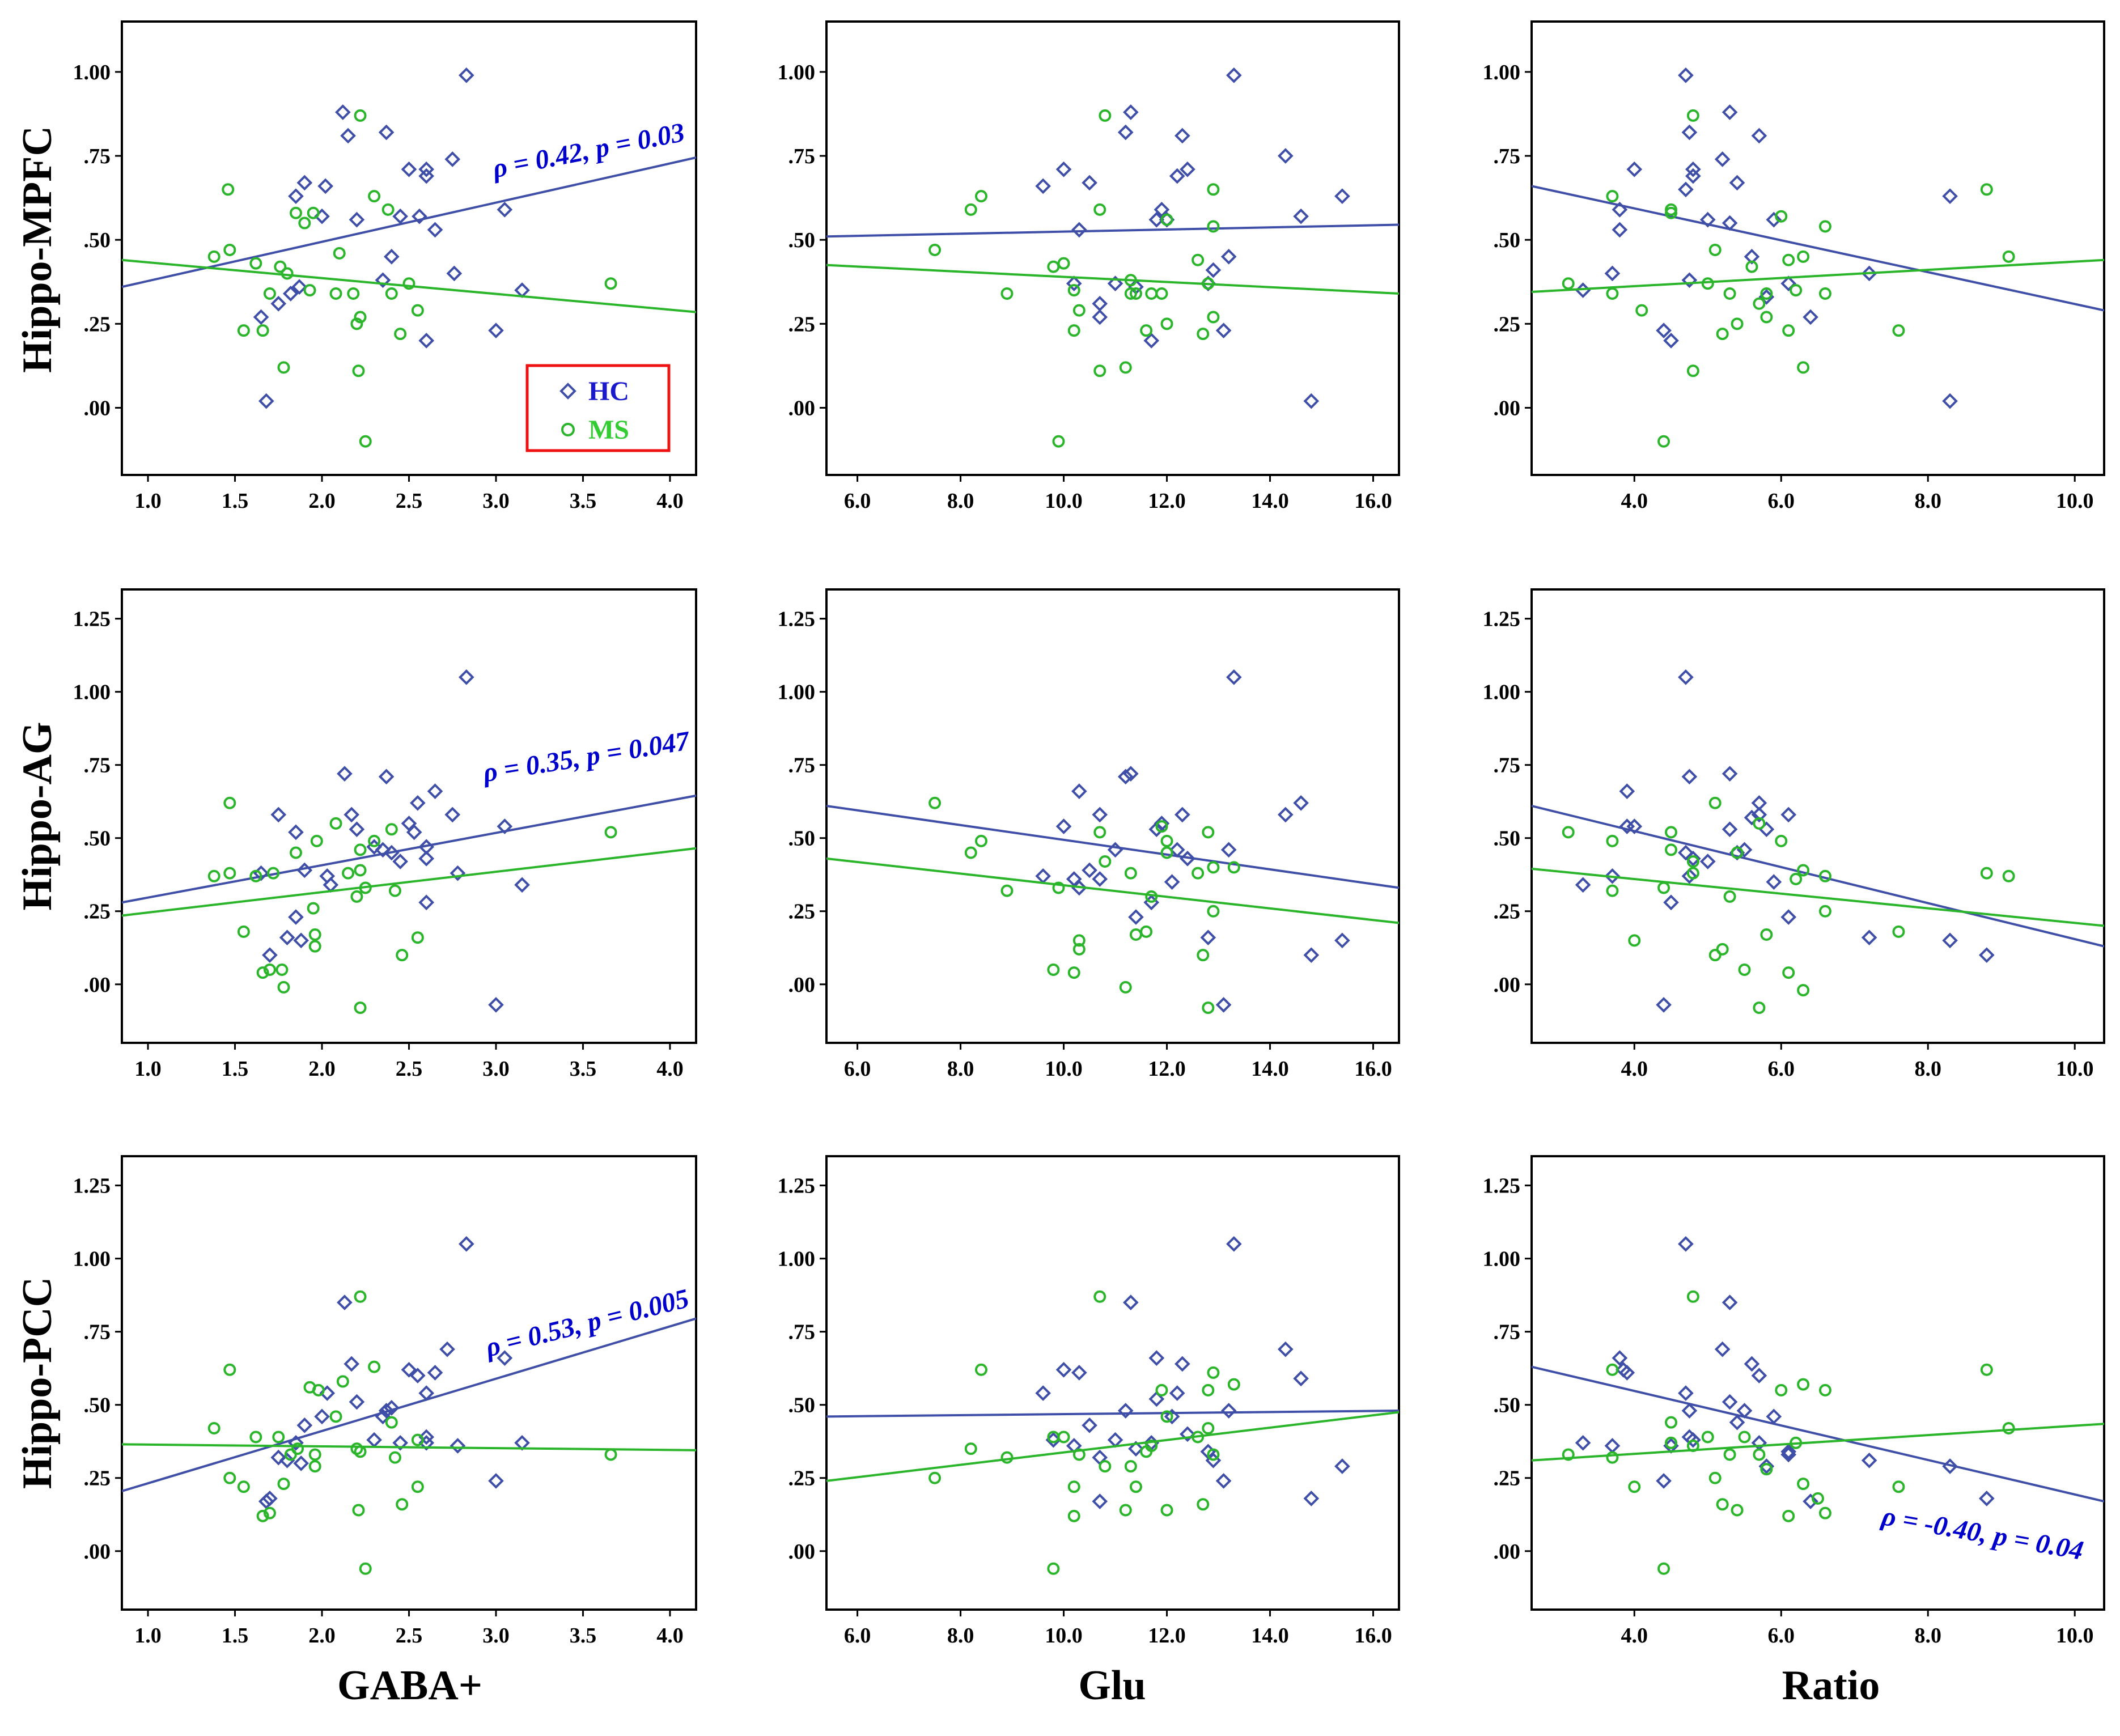 This screenshot has height=1736, width=2120. What do you see at coordinates (598, 408) in the screenshot?
I see `legend-box` at bounding box center [598, 408].